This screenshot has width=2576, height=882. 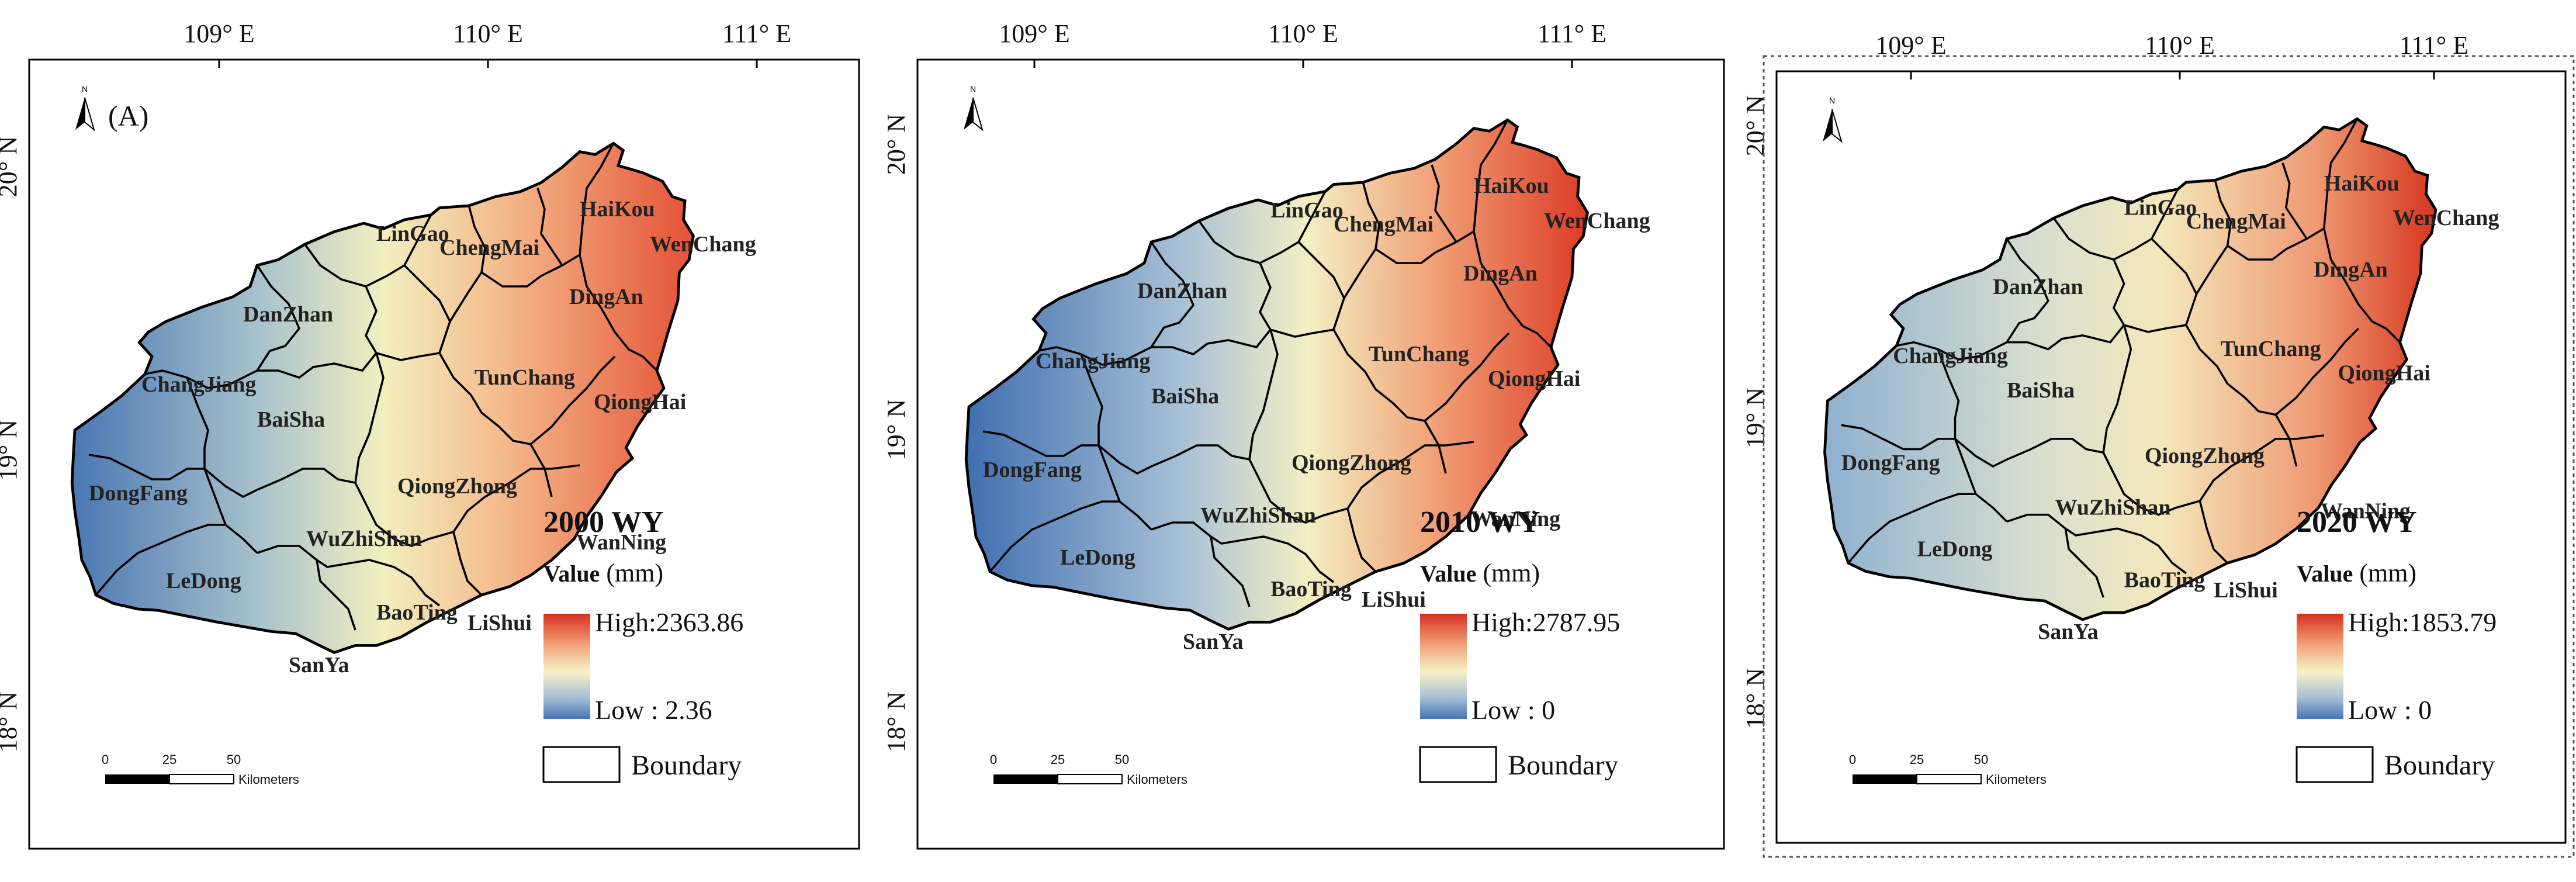 What do you see at coordinates (128, 116) in the screenshot?
I see `panel-label: (A)` at bounding box center [128, 116].